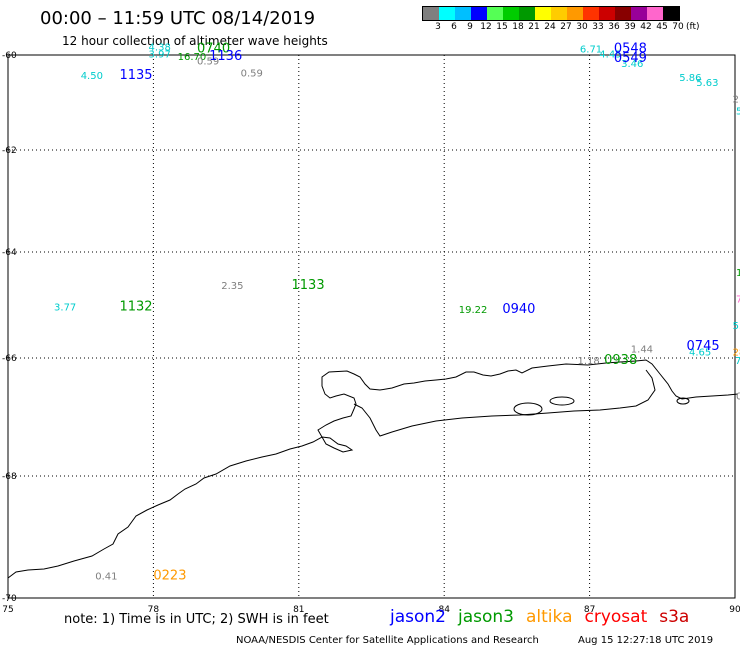 The width and height of the screenshot is (740, 650). Describe the element at coordinates (738, 111) in the screenshot. I see `swh-label: 5.07` at that location.